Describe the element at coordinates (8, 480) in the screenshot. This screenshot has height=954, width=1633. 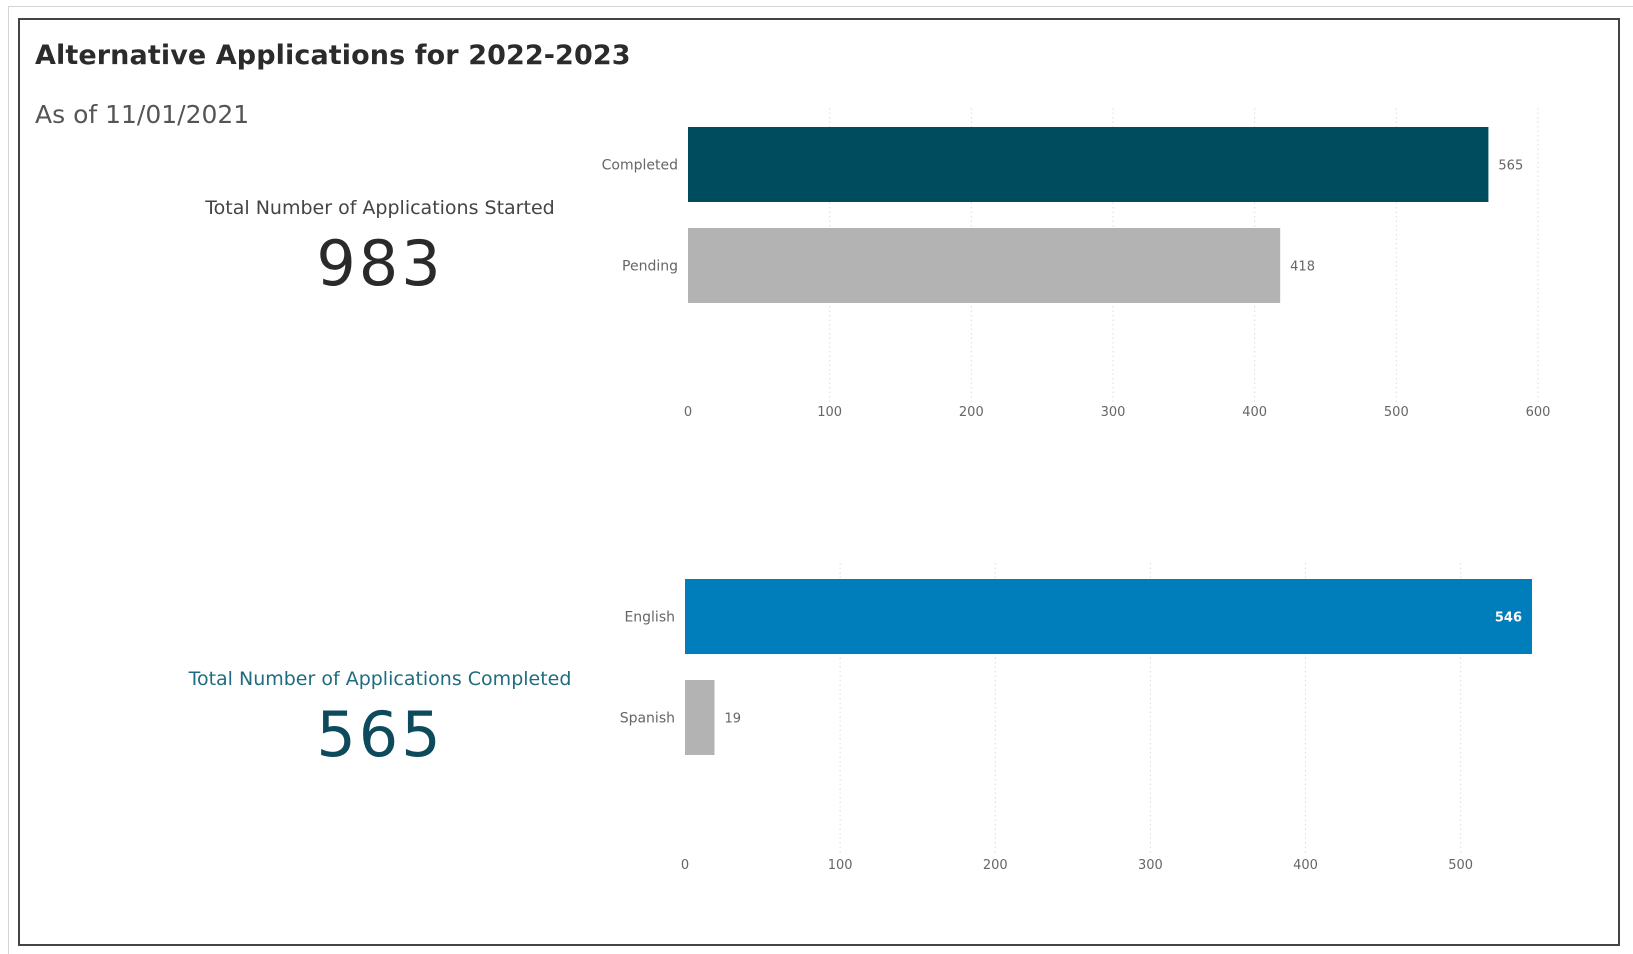
I see `page-left-border` at that location.